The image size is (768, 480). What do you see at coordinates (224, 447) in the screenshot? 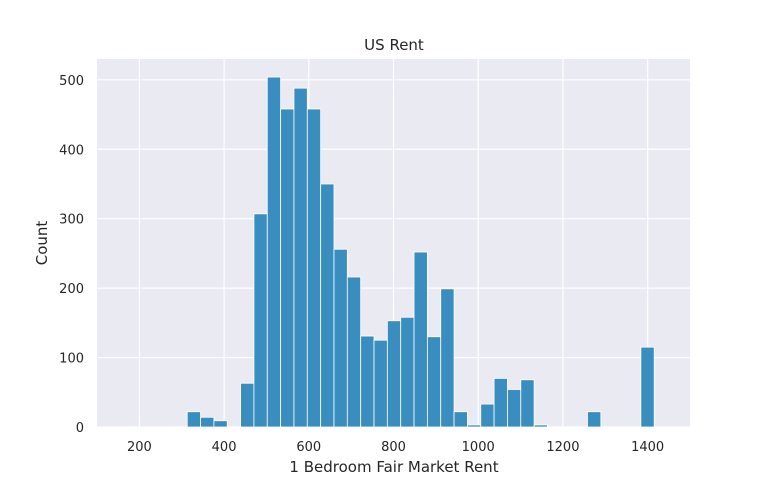
I see `x-tick-label: 400` at bounding box center [224, 447].